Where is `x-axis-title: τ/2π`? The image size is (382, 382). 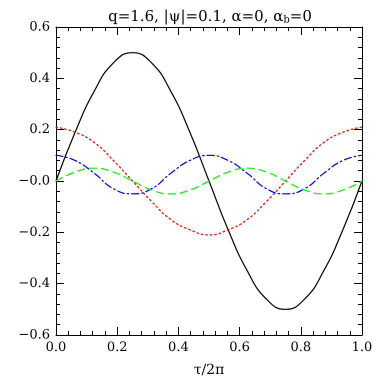
x-axis-title: τ/2π is located at coordinates (209, 370).